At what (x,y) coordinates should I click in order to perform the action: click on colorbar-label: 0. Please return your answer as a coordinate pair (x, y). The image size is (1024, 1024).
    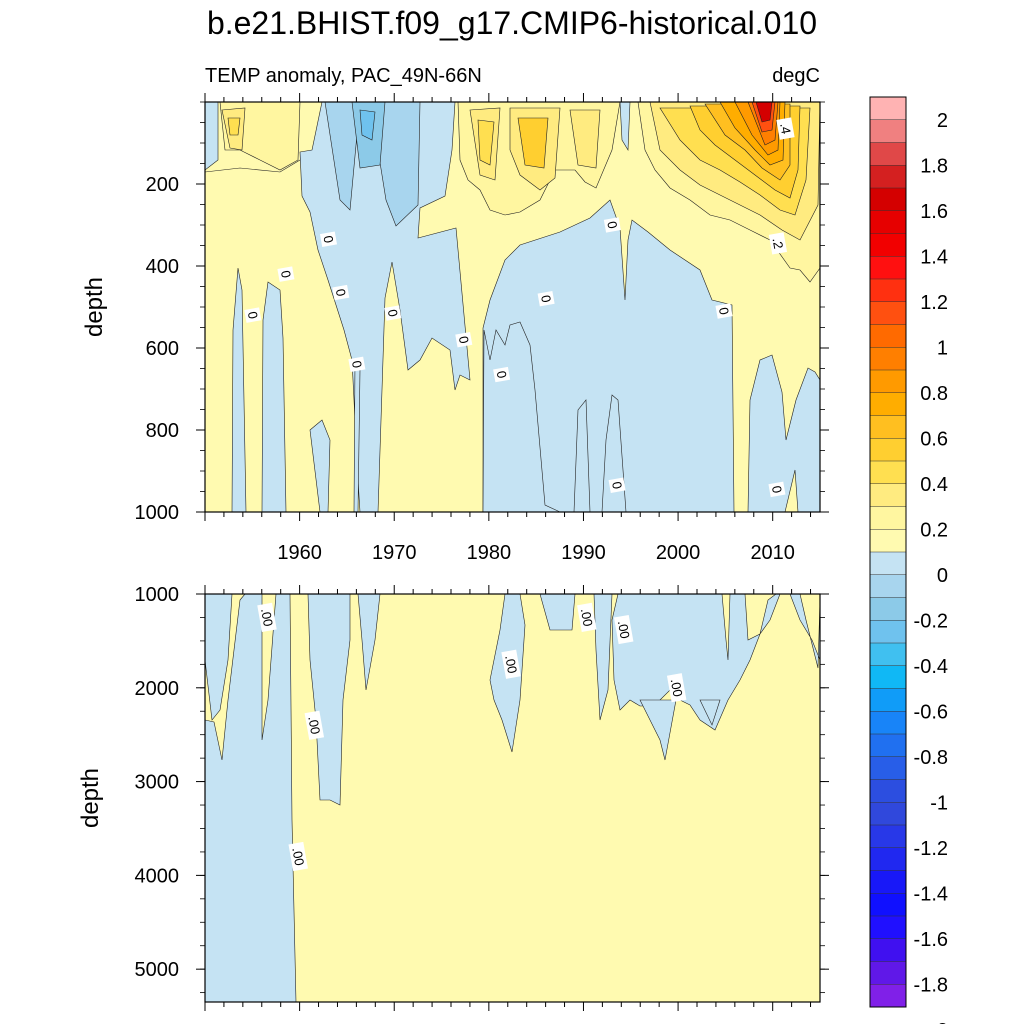
    Looking at the image, I should click on (942, 576).